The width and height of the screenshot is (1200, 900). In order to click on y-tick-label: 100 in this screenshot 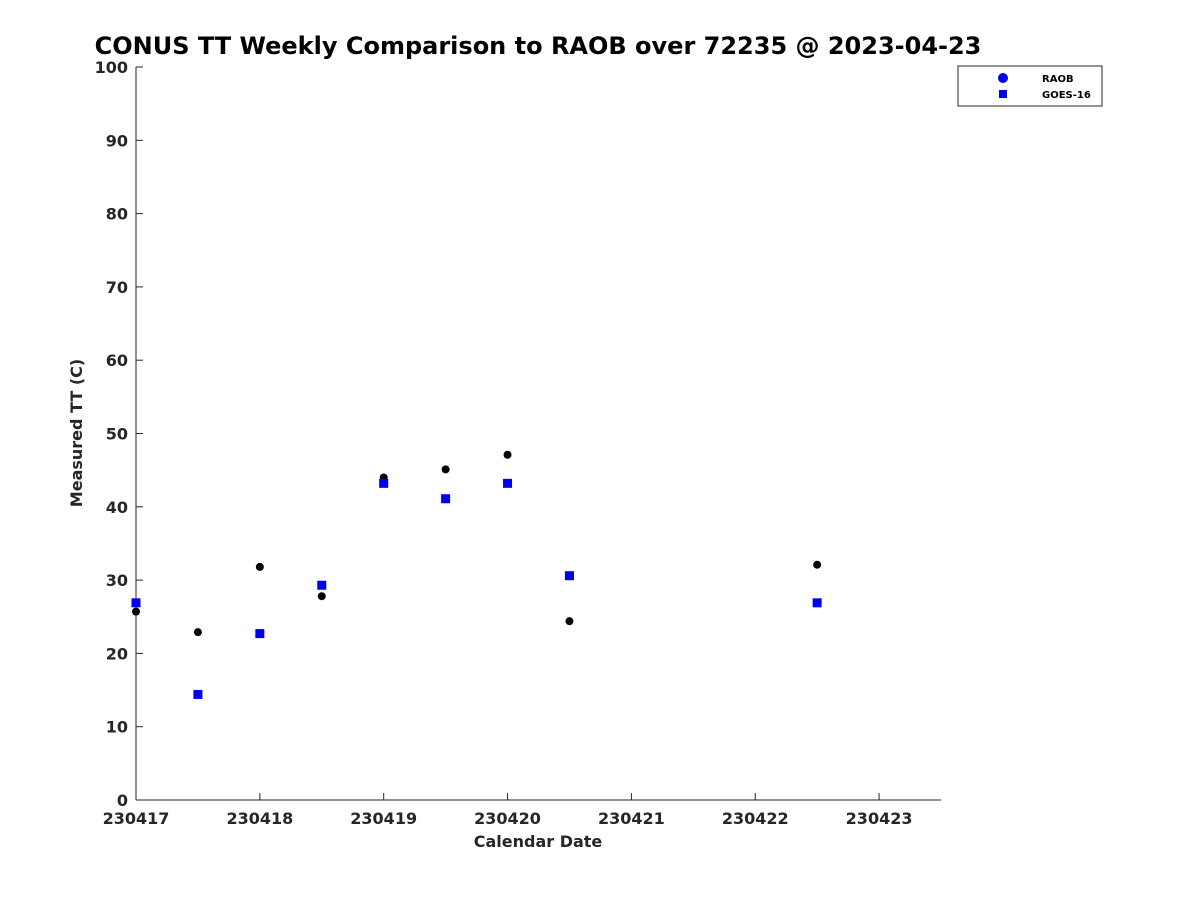, I will do `click(111, 67)`.